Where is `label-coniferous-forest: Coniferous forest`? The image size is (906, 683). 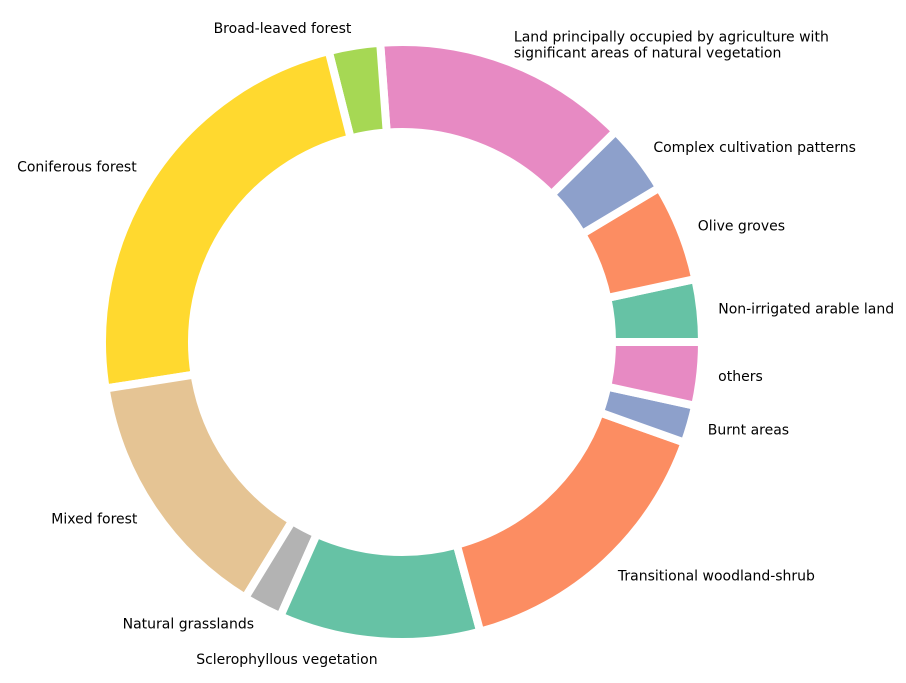
label-coniferous-forest: Coniferous forest is located at coordinates (77, 168).